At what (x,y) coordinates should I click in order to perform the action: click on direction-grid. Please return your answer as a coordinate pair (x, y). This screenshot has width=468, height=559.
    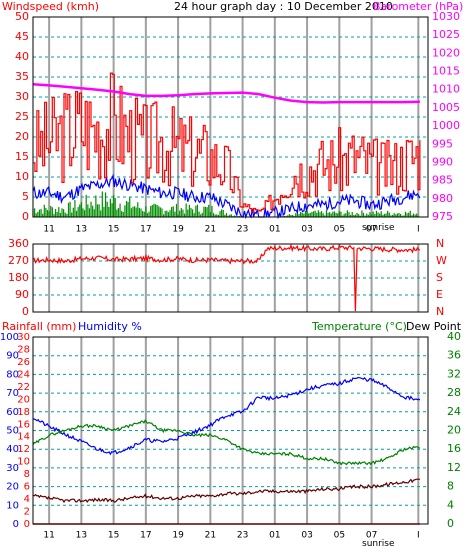
    Looking at the image, I should click on (230, 278).